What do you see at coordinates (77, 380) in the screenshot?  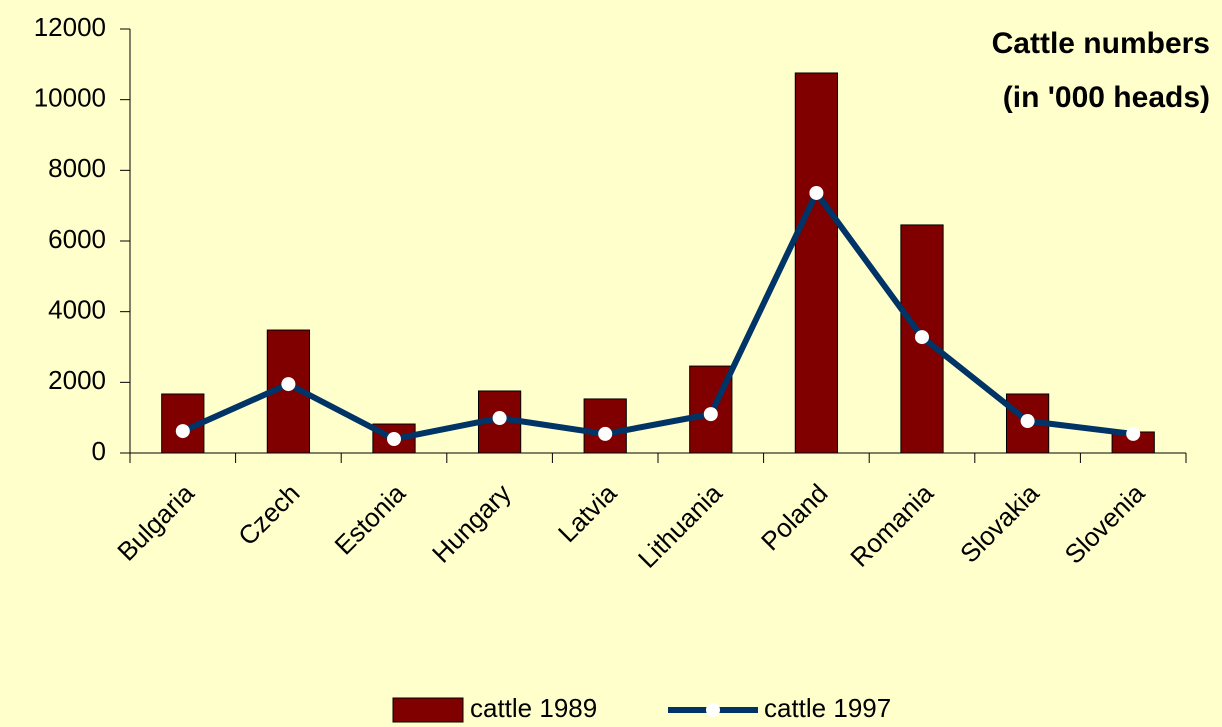 I see `y-tick-label: 2000` at bounding box center [77, 380].